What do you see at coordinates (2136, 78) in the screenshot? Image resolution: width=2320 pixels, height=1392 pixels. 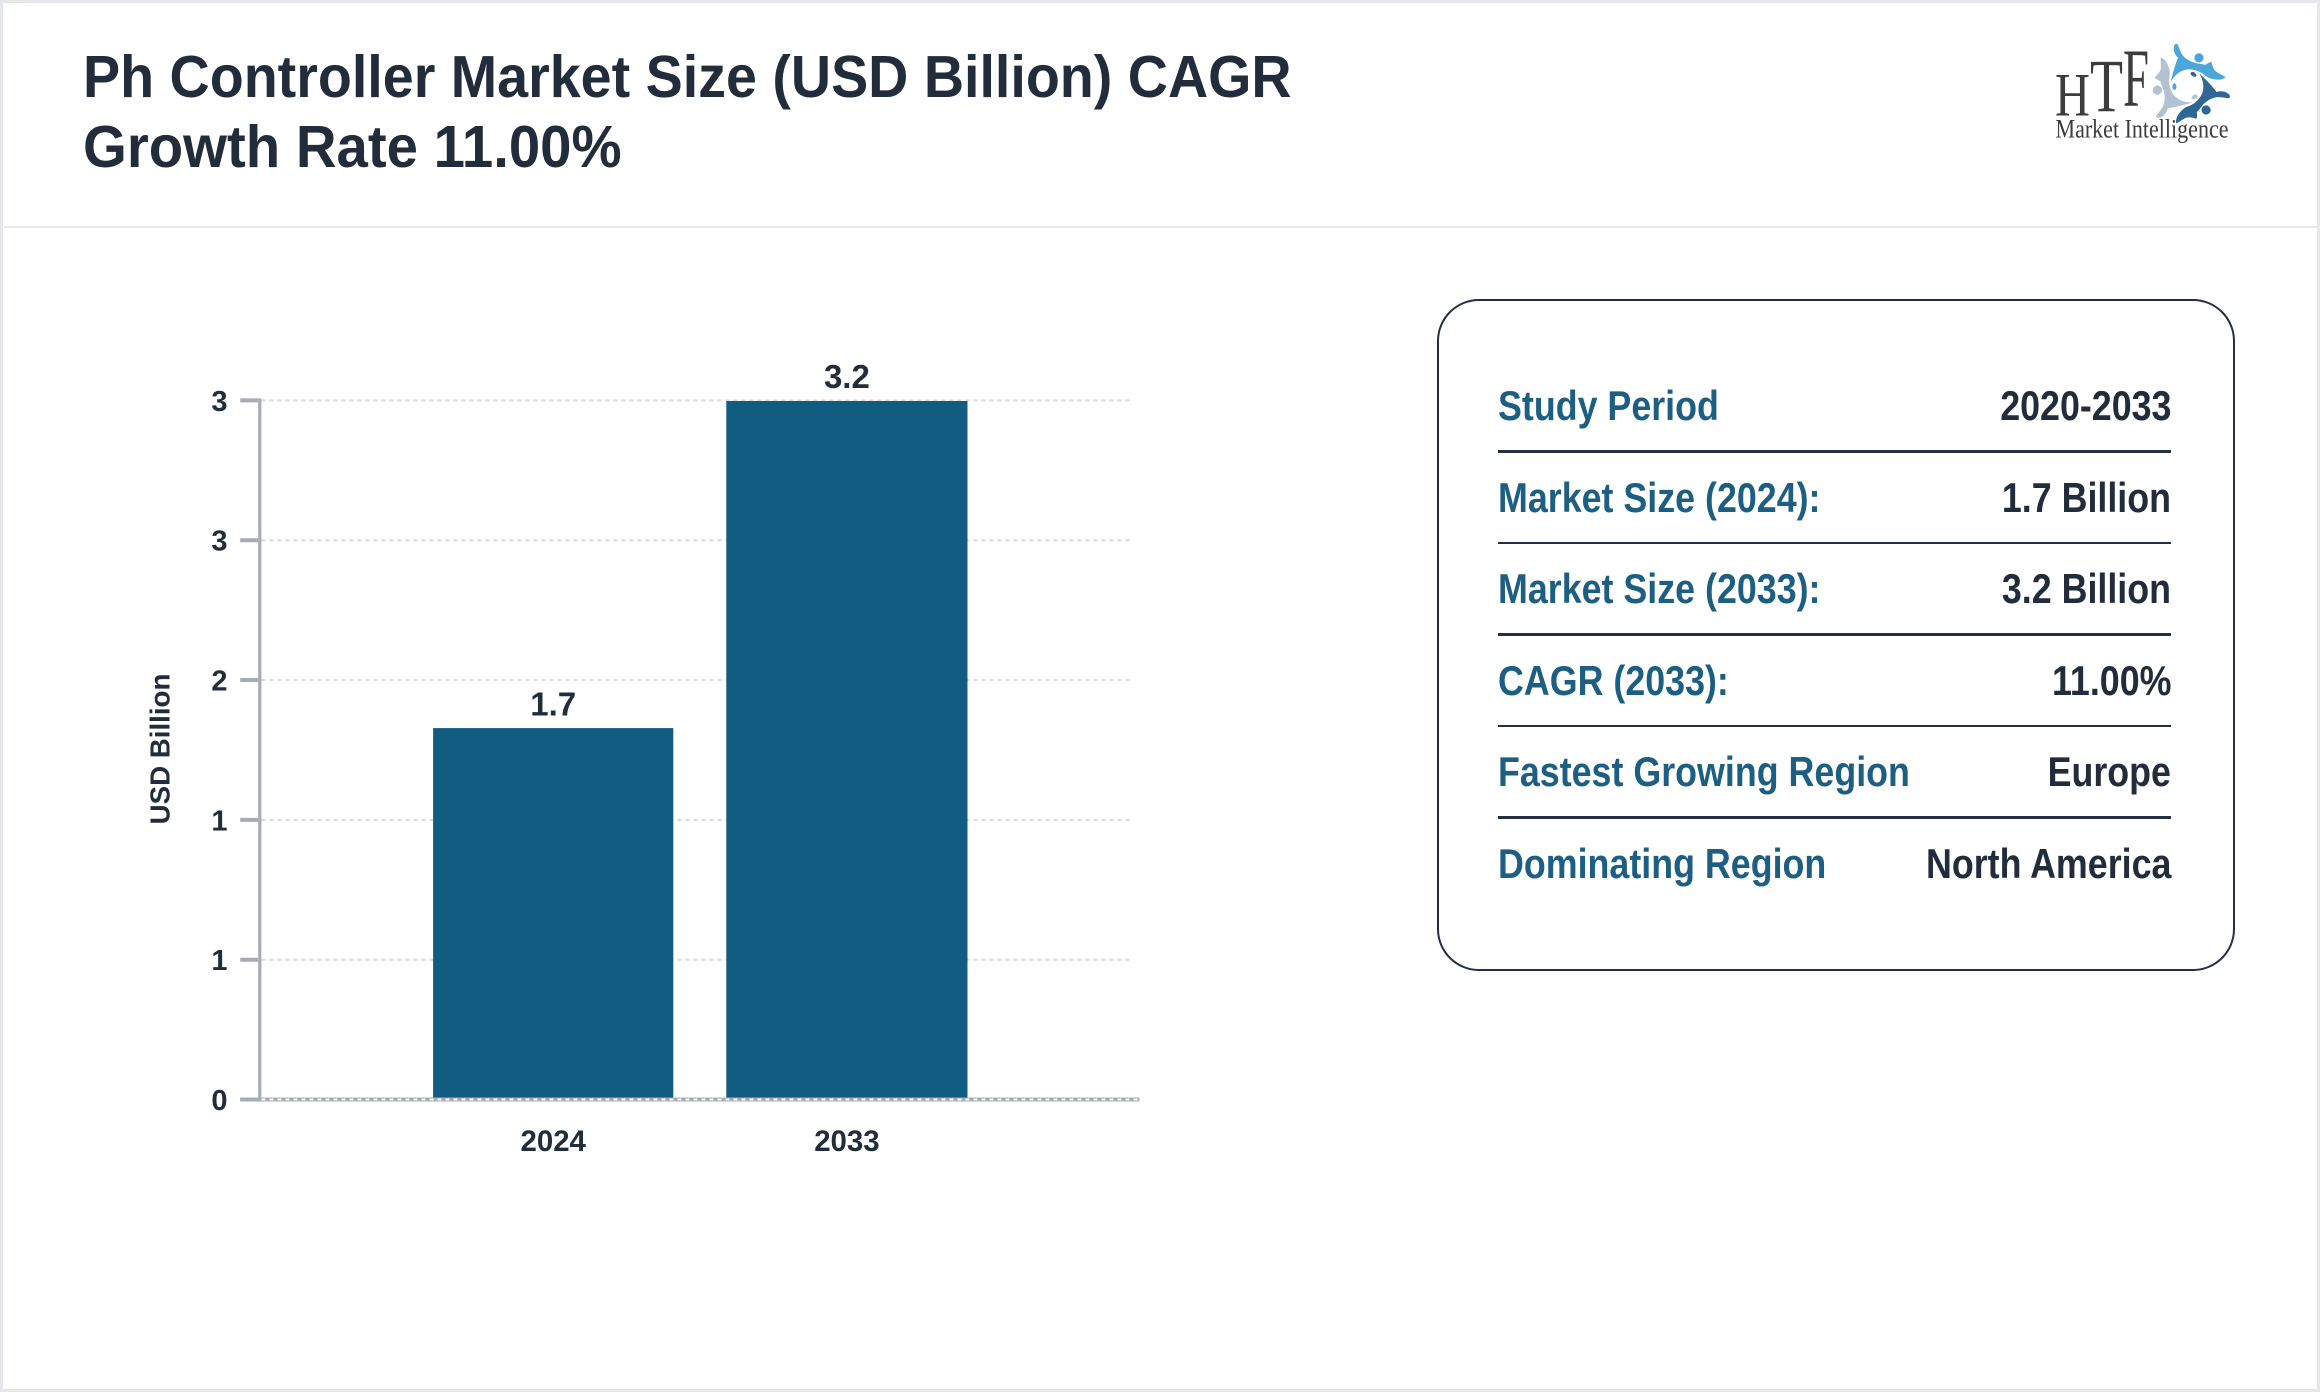 I see `svg-text: F` at bounding box center [2136, 78].